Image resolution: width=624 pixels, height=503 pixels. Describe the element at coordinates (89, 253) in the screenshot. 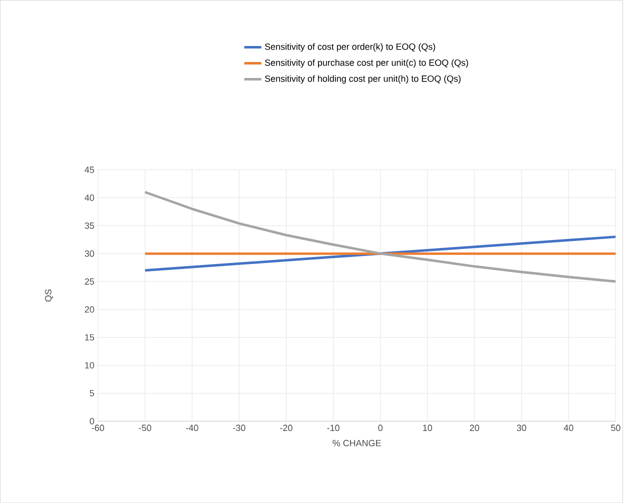

I see `y-tick-label: 30` at that location.